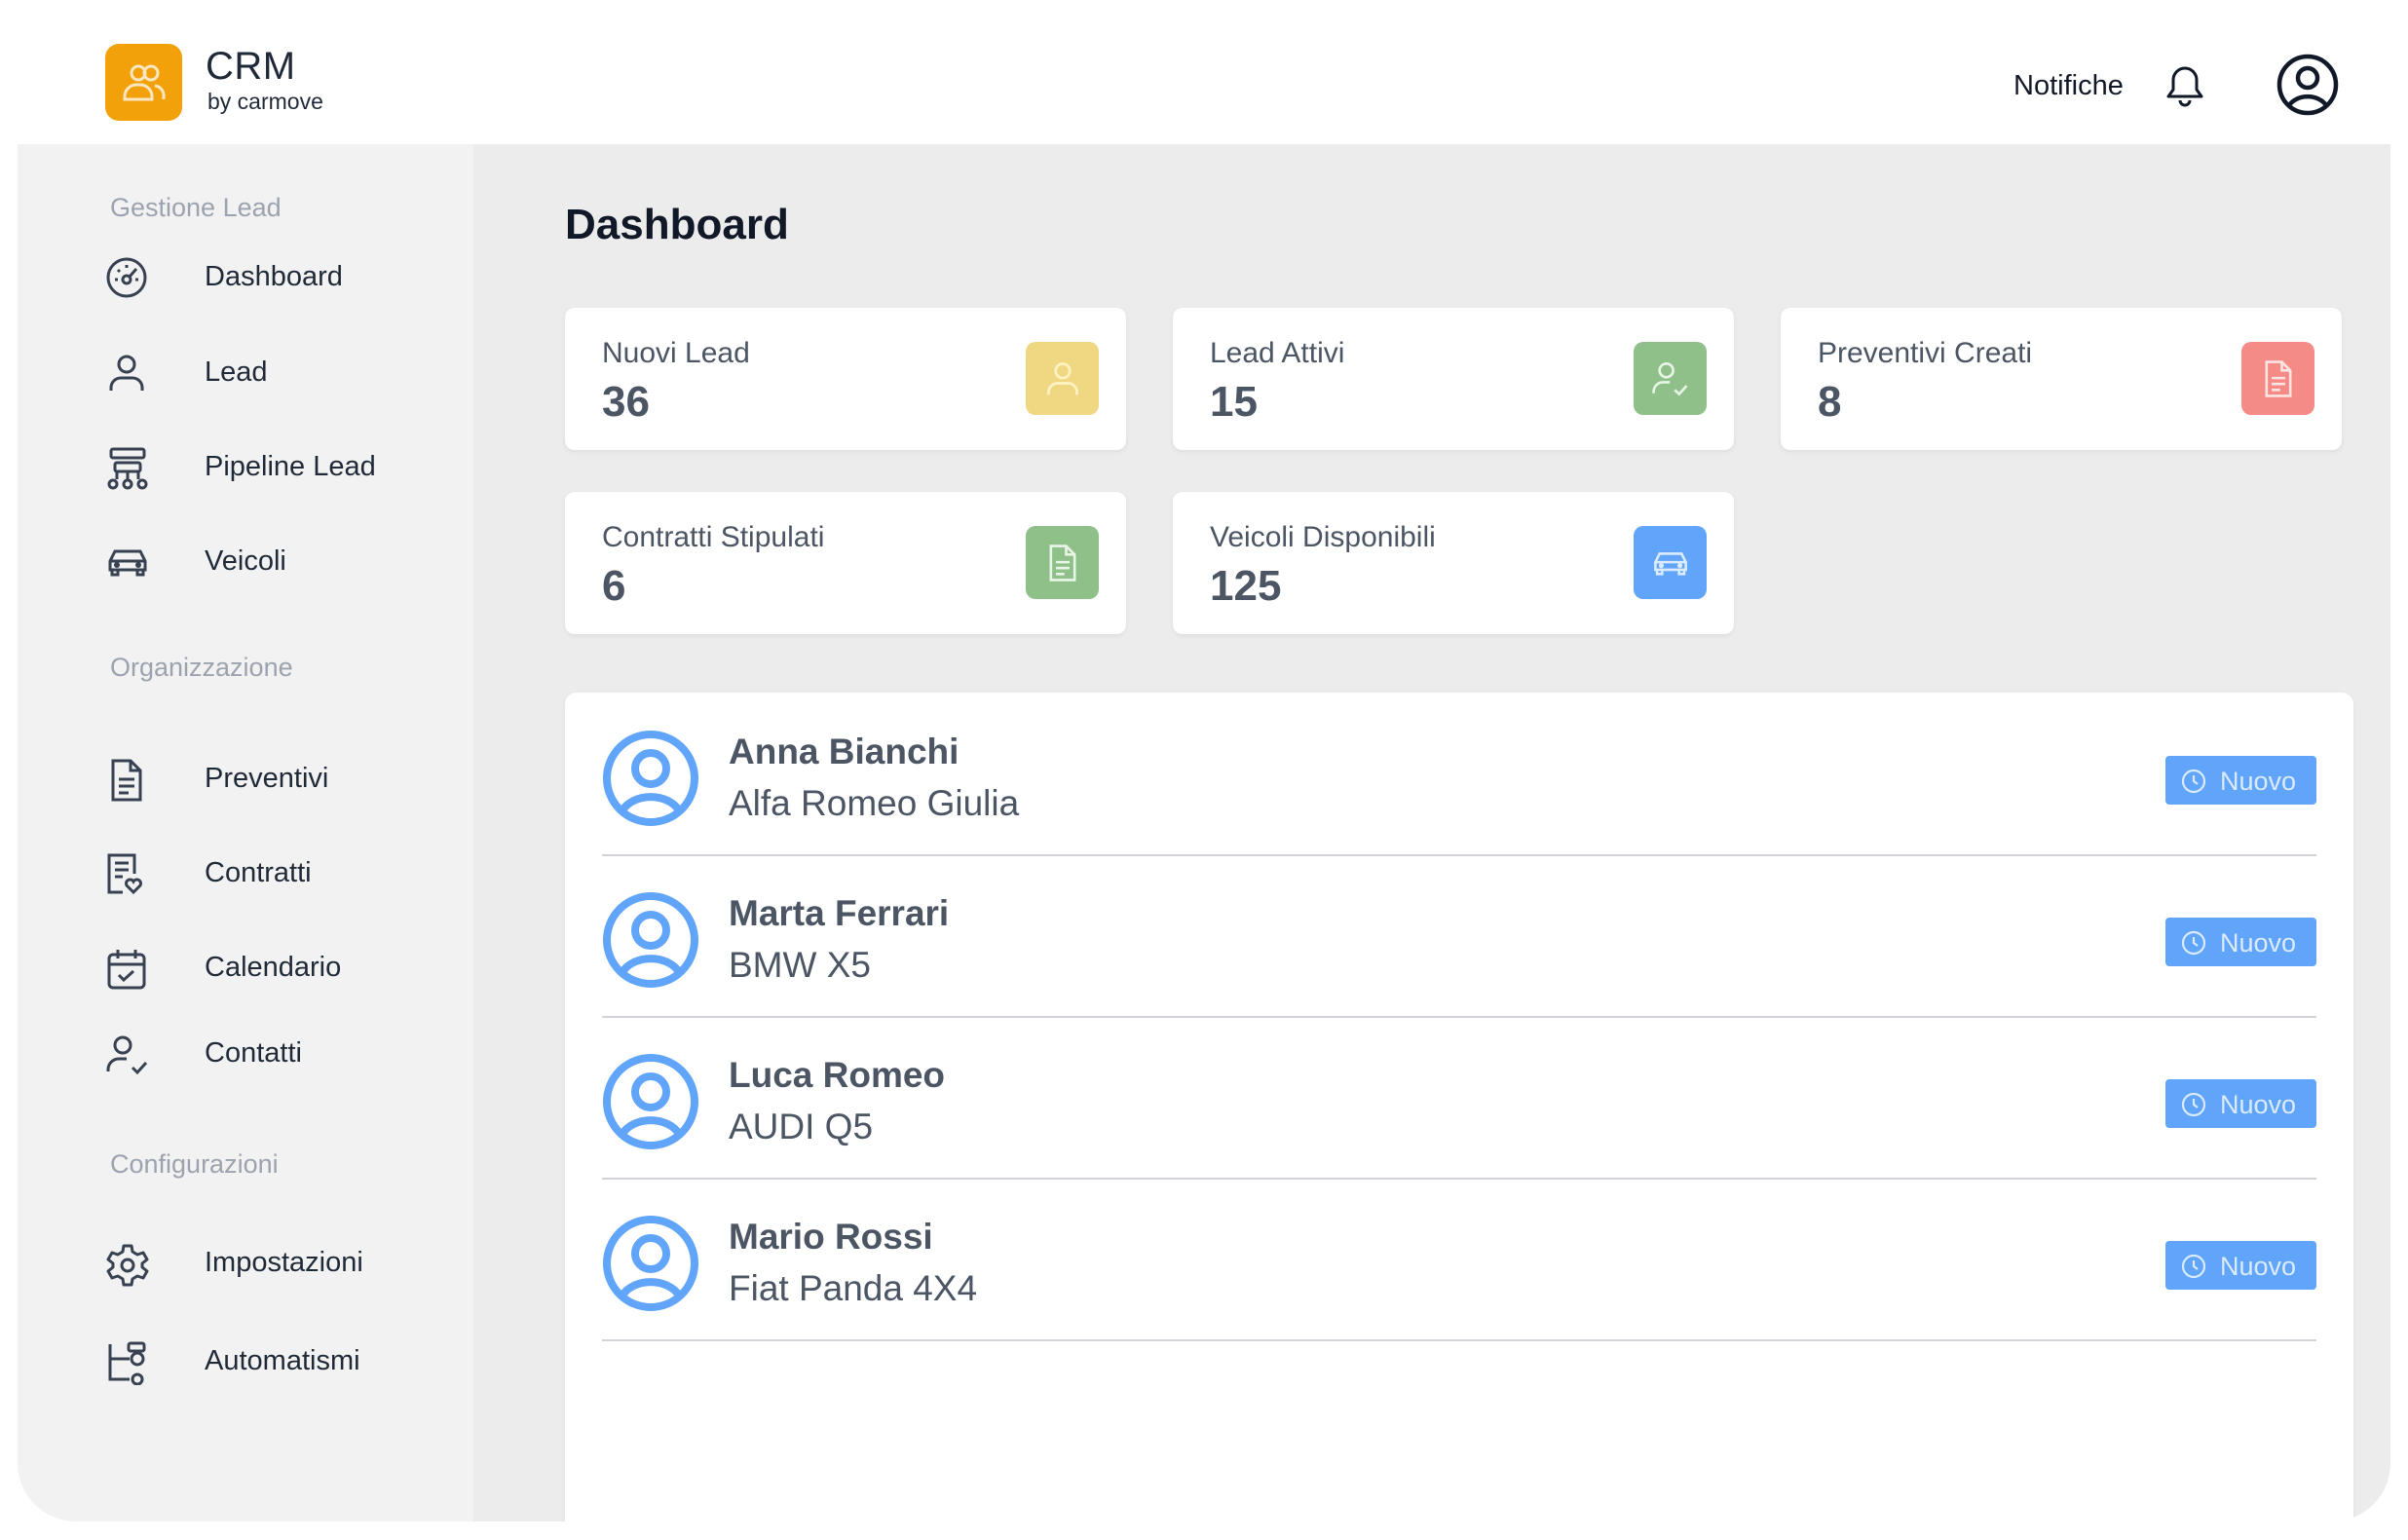 The image size is (2408, 1540). Describe the element at coordinates (126, 277) in the screenshot. I see `gauge-icon` at that location.